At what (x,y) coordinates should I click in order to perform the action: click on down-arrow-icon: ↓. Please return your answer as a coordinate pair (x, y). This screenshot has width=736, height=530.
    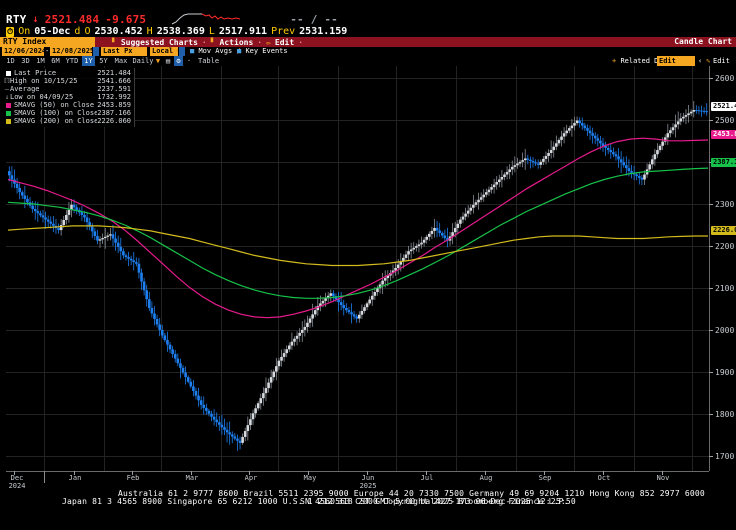
    Looking at the image, I should click on (35, 19).